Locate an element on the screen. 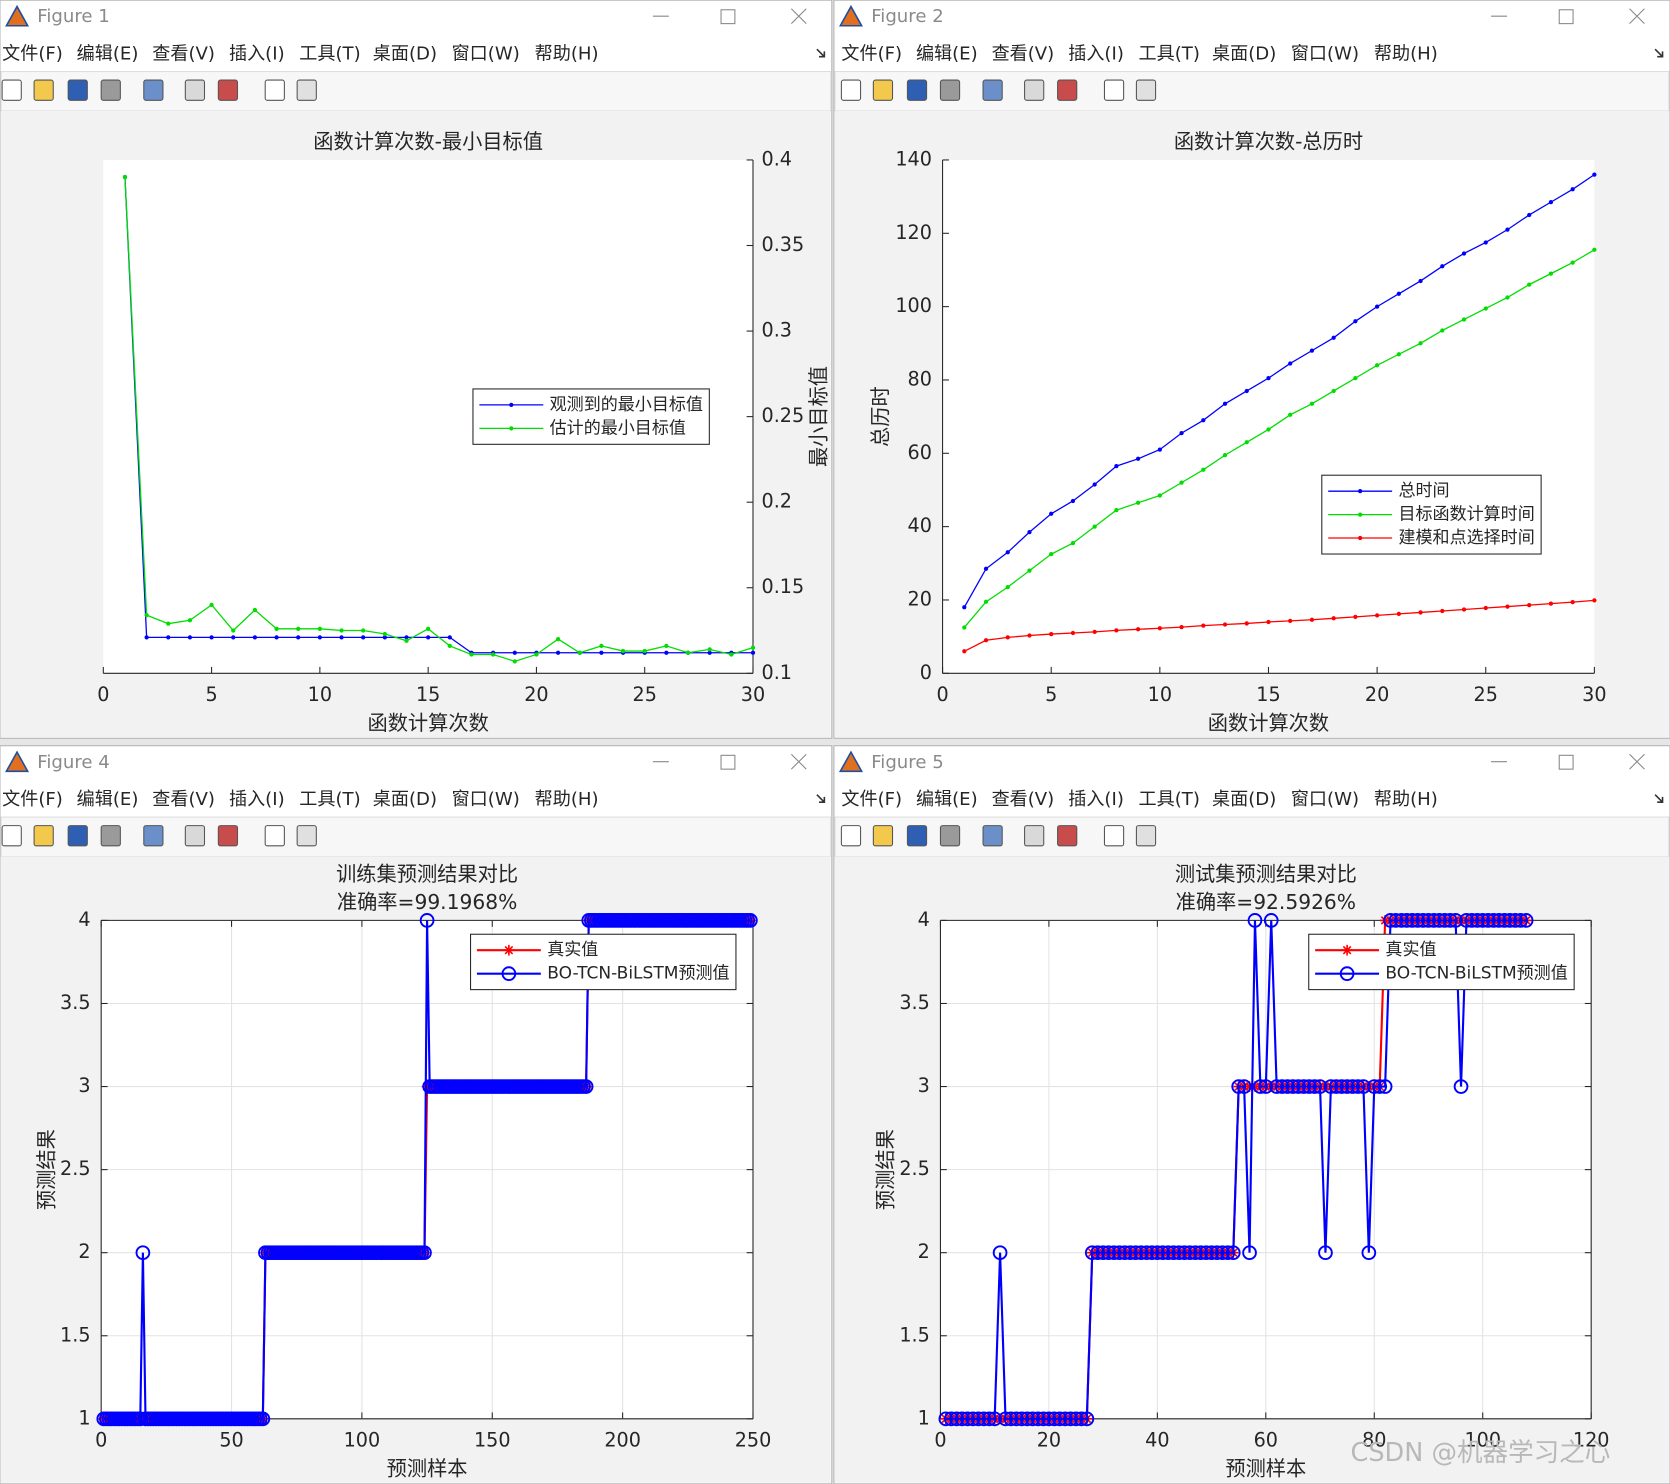  y-tick-label: 0.4 is located at coordinates (777, 158).